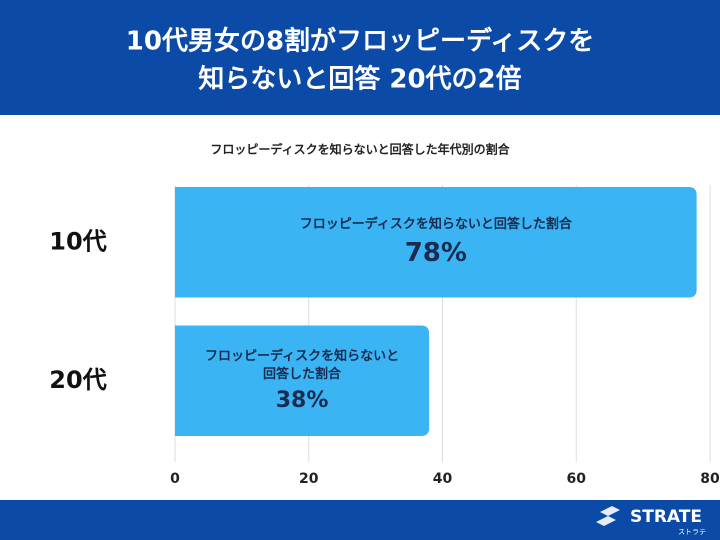 This screenshot has height=540, width=720. I want to click on value-label: 78%, so click(435, 253).